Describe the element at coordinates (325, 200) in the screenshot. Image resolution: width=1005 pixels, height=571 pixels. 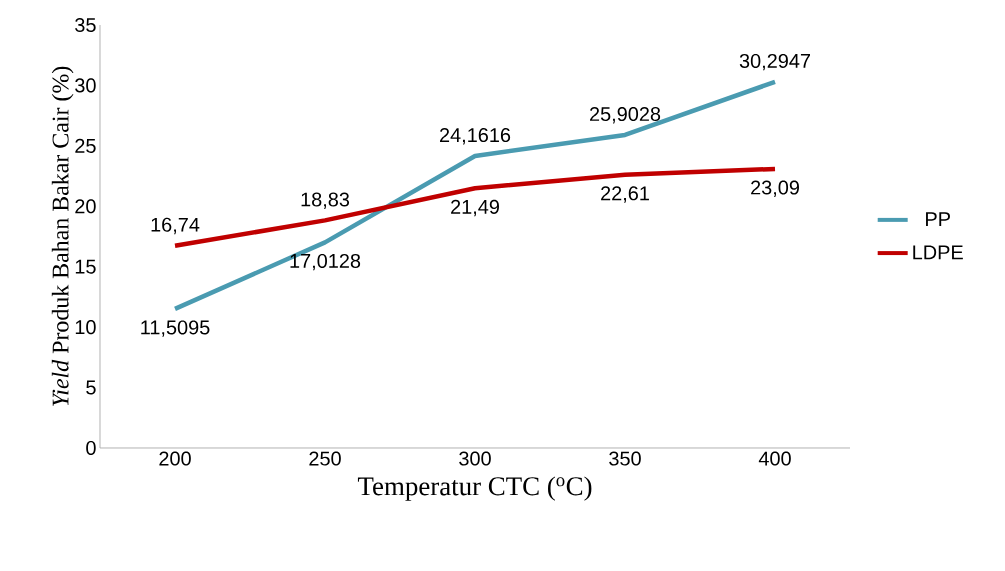
I see `data-label: 18,83` at that location.